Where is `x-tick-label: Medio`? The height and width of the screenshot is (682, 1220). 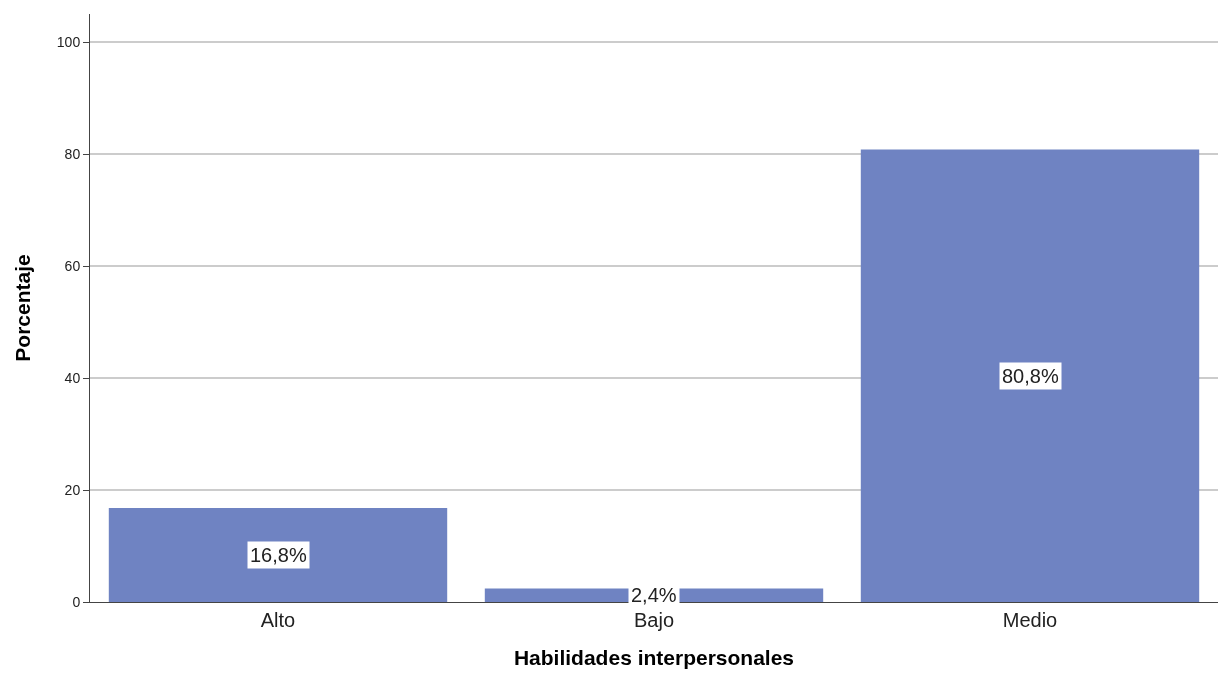
x-tick-label: Medio is located at coordinates (1030, 620).